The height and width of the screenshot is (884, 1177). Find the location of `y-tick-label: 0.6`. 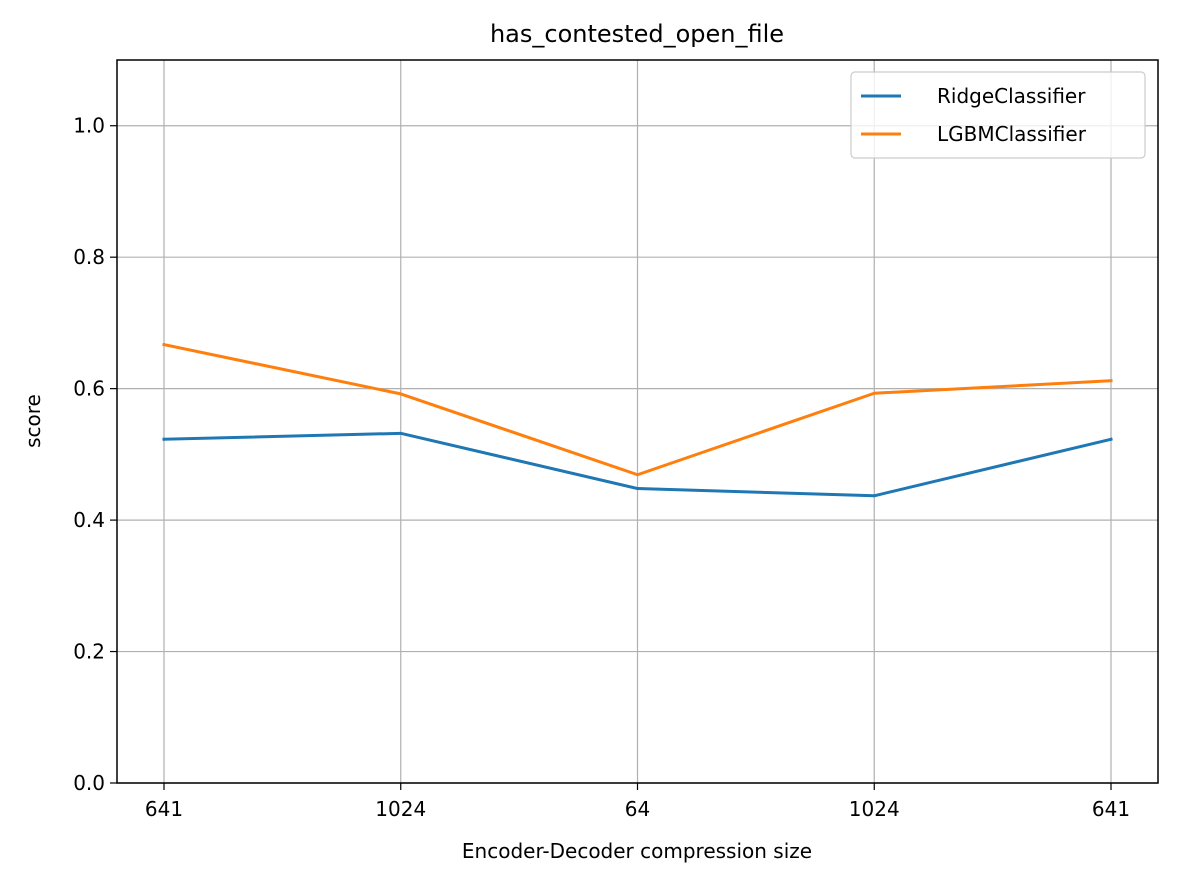

y-tick-label: 0.6 is located at coordinates (89, 389).